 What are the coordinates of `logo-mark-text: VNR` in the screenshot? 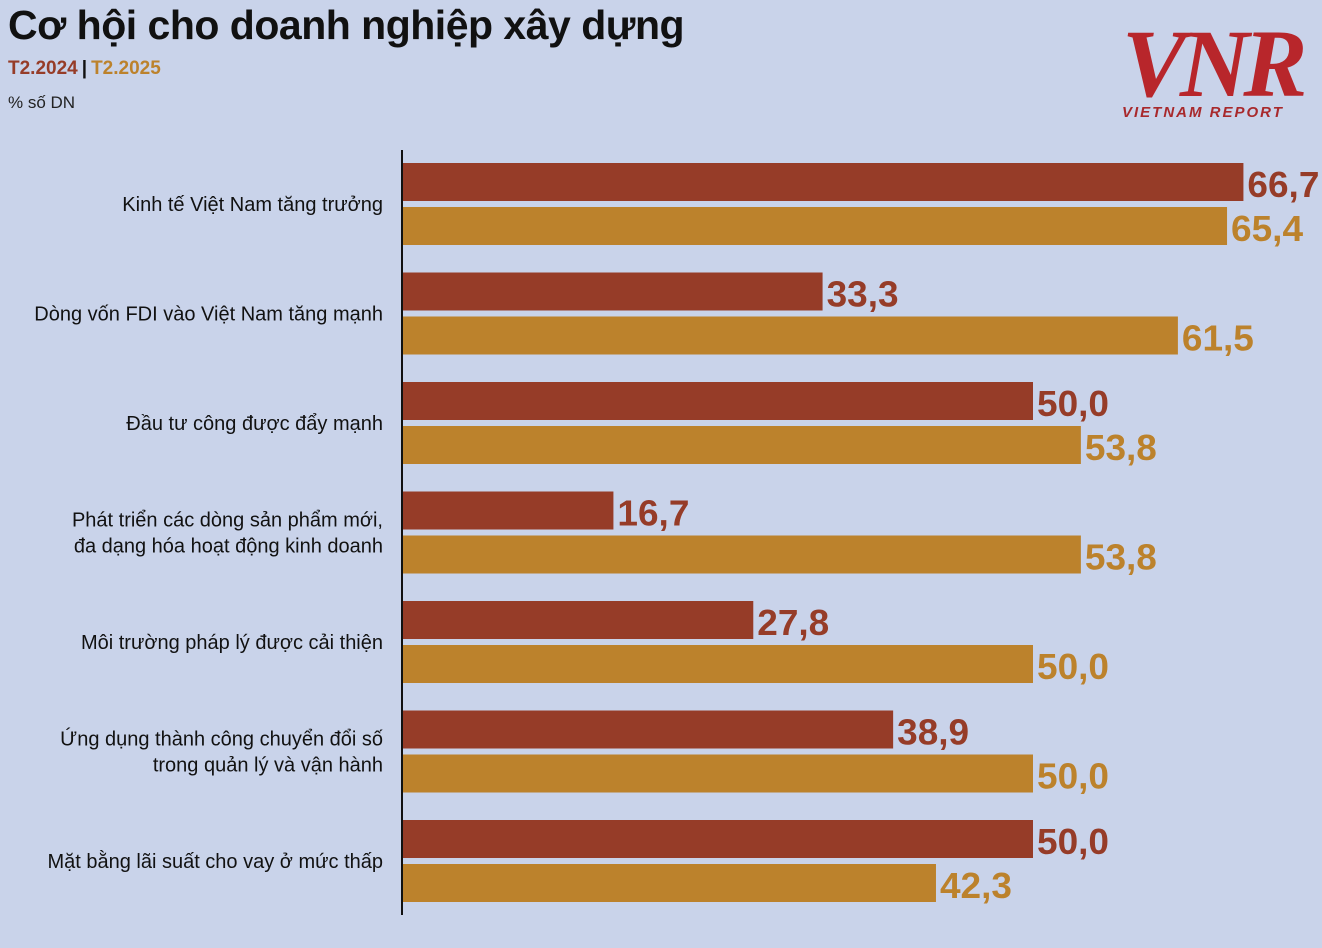 It's located at (1213, 63).